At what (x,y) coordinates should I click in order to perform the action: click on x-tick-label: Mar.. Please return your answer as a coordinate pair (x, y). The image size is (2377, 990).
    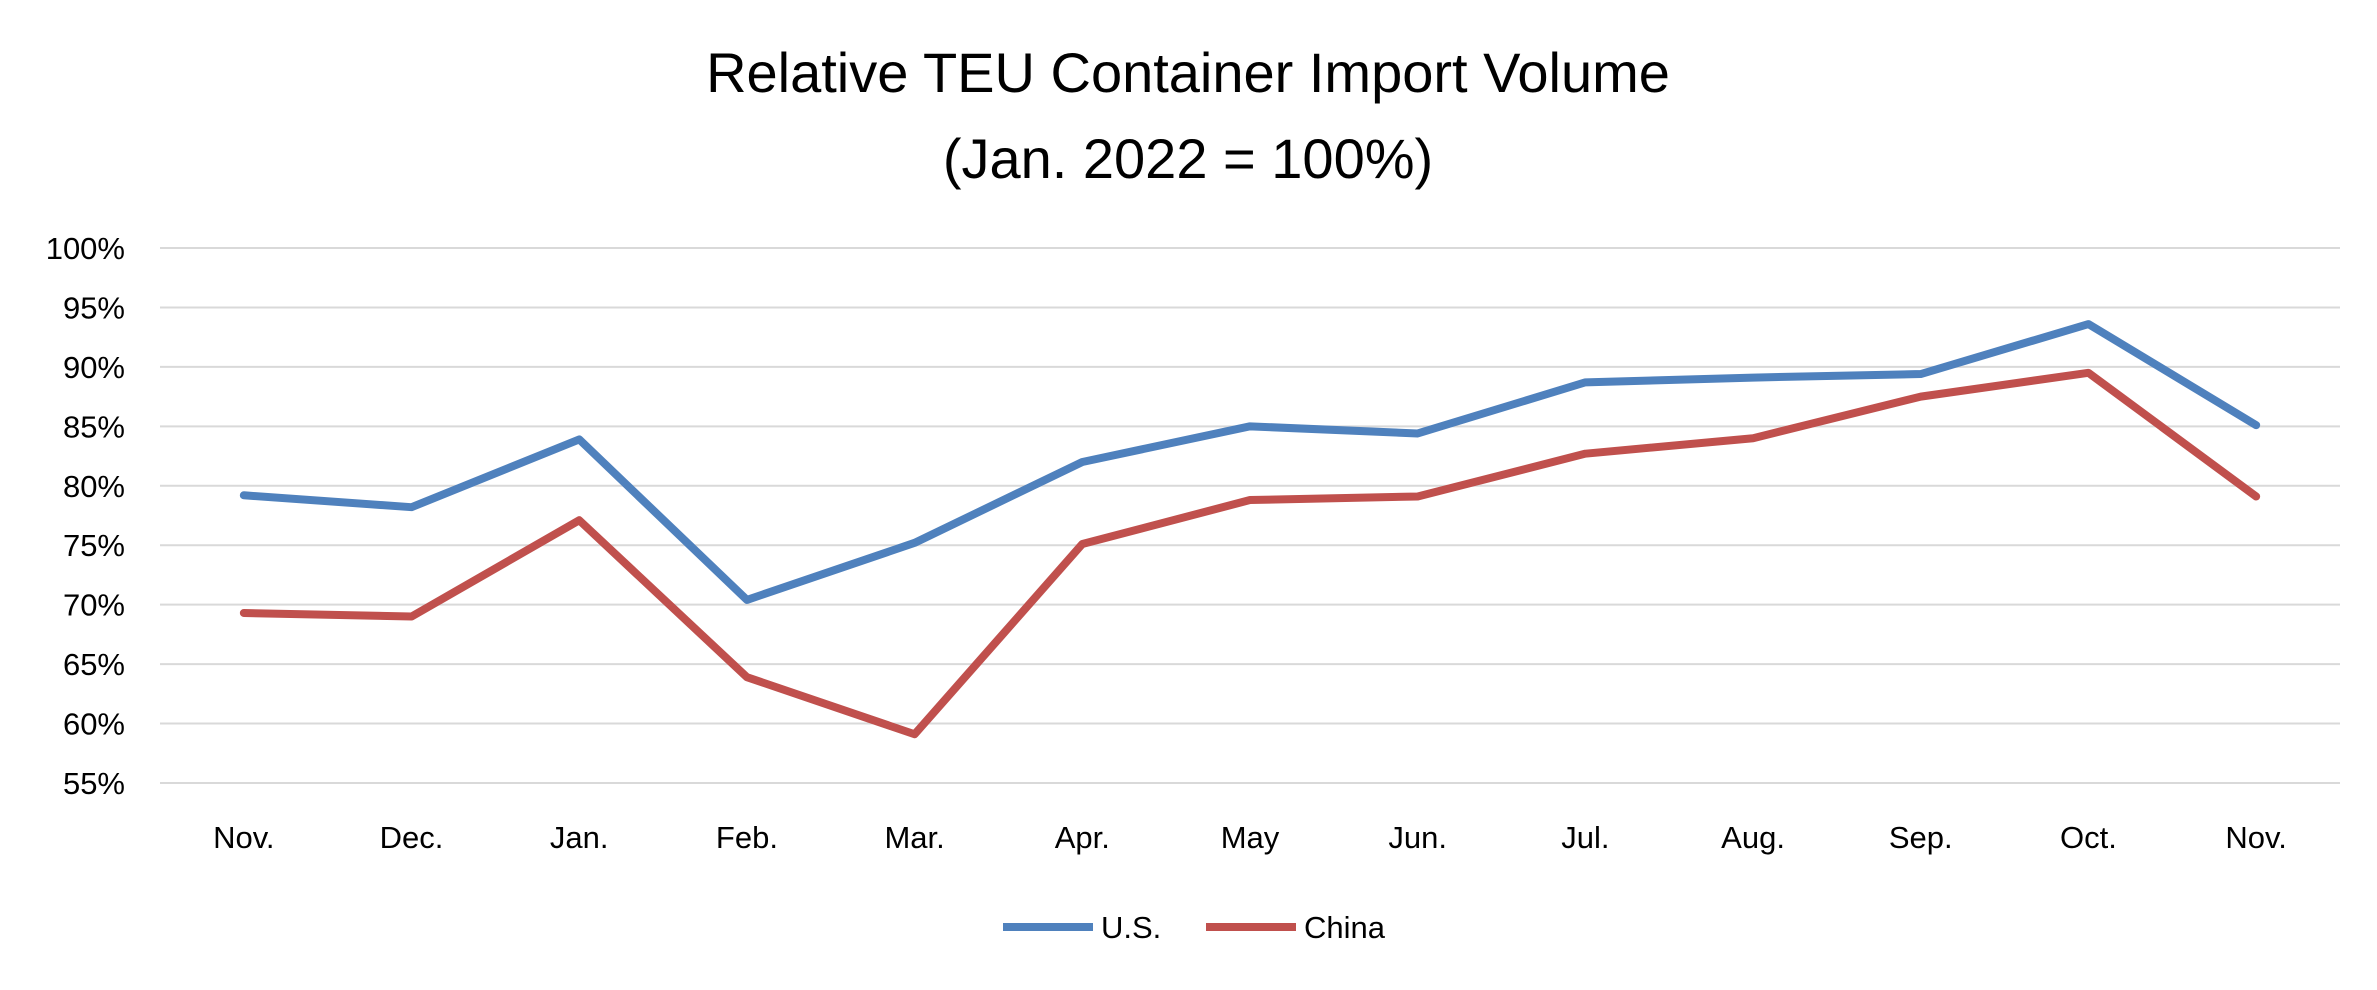
    Looking at the image, I should click on (914, 837).